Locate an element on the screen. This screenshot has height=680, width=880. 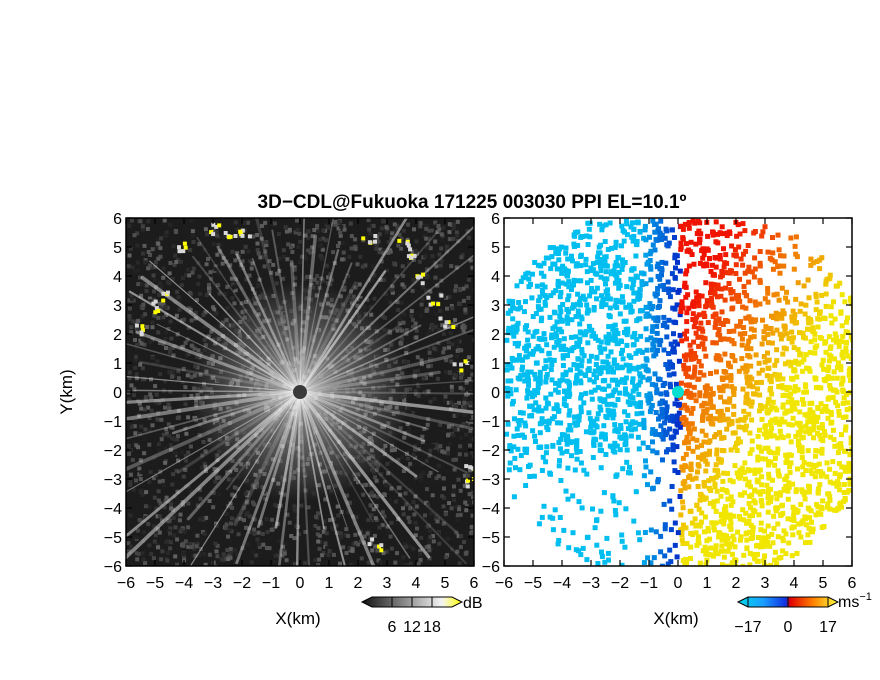
left-y-tick-label: −2 is located at coordinates (113, 451).